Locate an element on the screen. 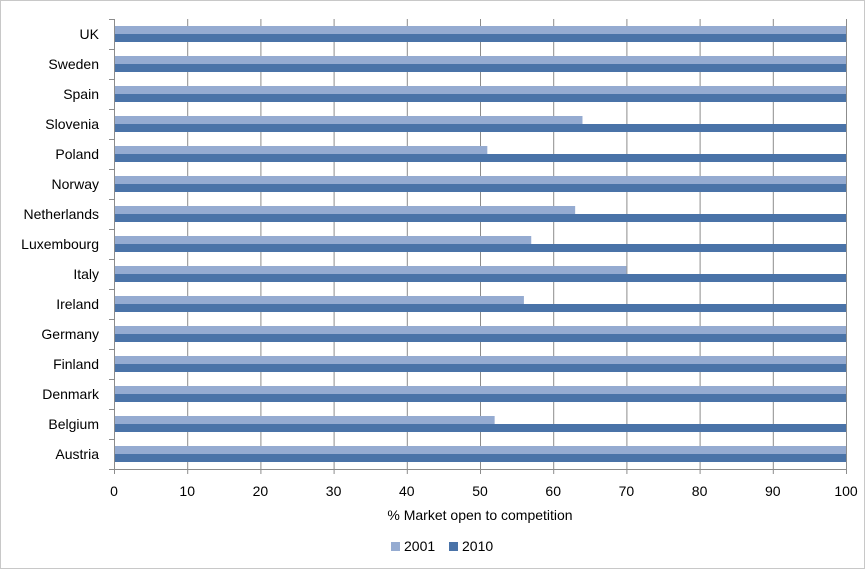 The image size is (865, 570). x-tick-label: 10 is located at coordinates (187, 491).